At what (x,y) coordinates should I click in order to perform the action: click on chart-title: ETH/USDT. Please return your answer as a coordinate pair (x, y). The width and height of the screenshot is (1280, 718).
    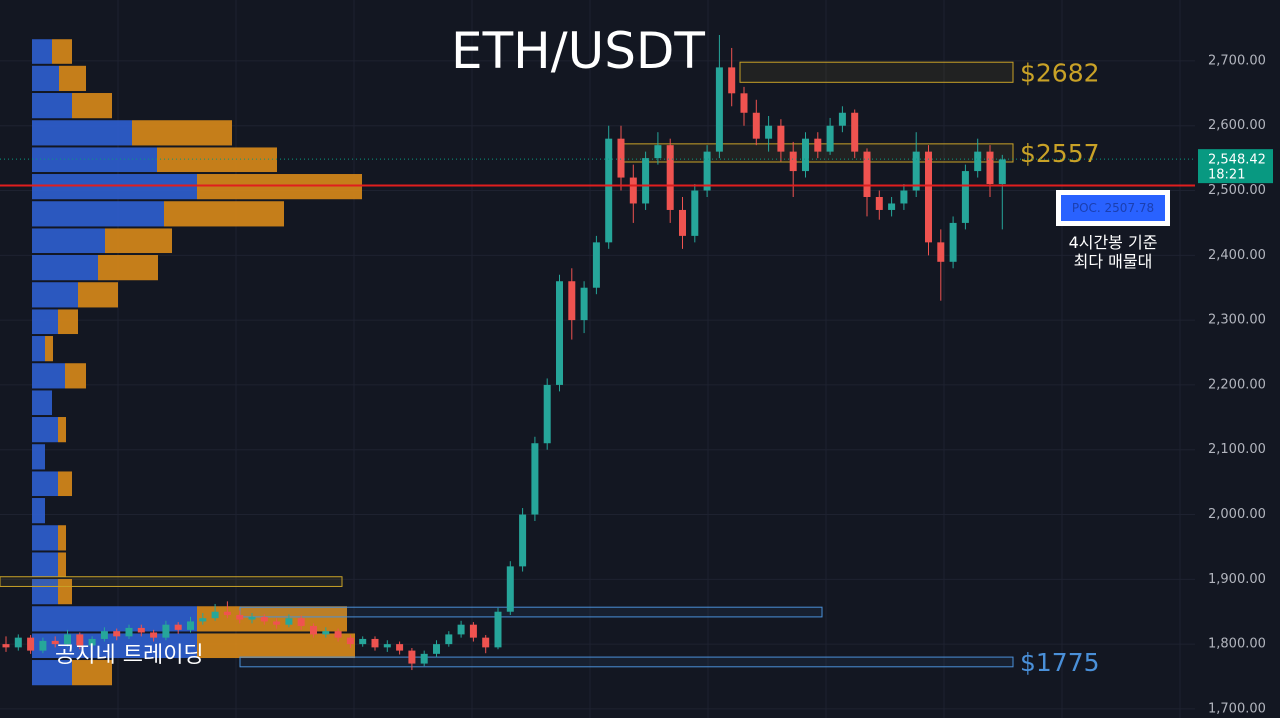
    Looking at the image, I should click on (578, 51).